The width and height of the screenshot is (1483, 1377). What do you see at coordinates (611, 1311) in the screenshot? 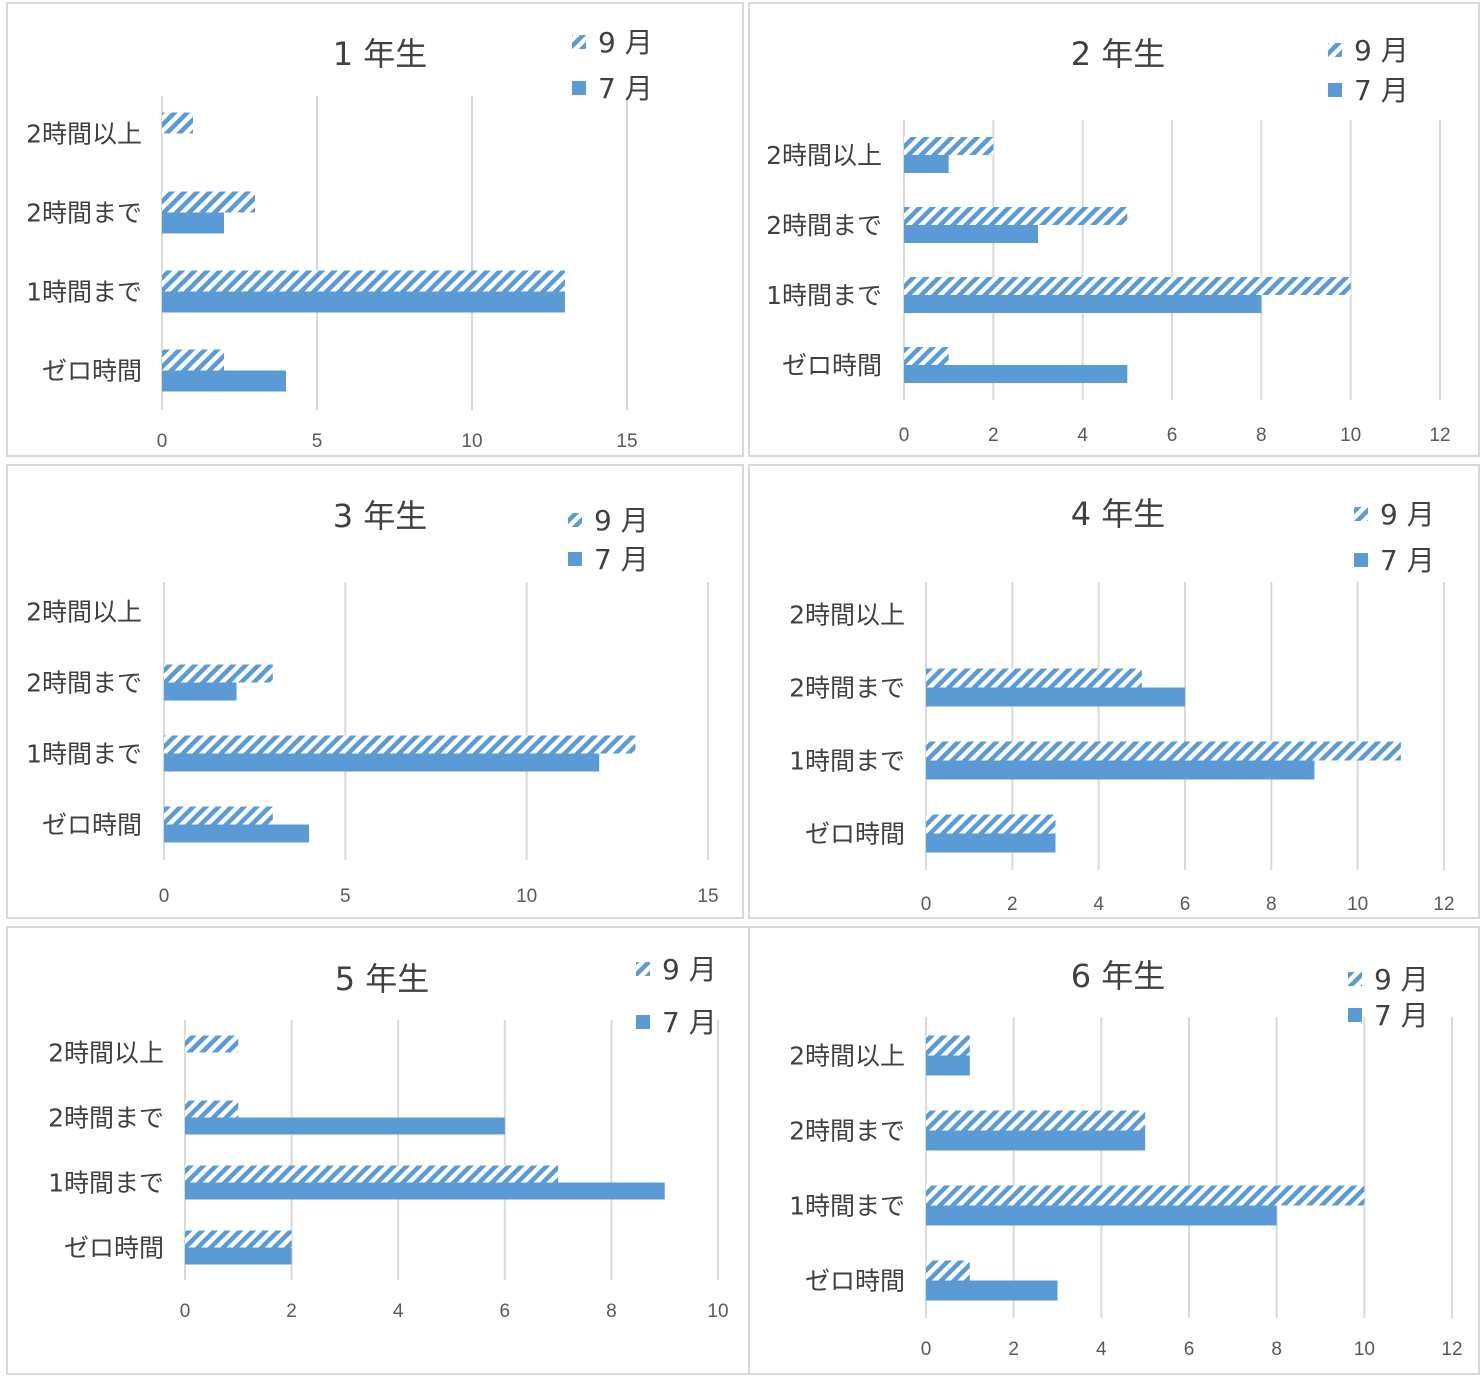
I see `x-tick-label: 8` at bounding box center [611, 1311].